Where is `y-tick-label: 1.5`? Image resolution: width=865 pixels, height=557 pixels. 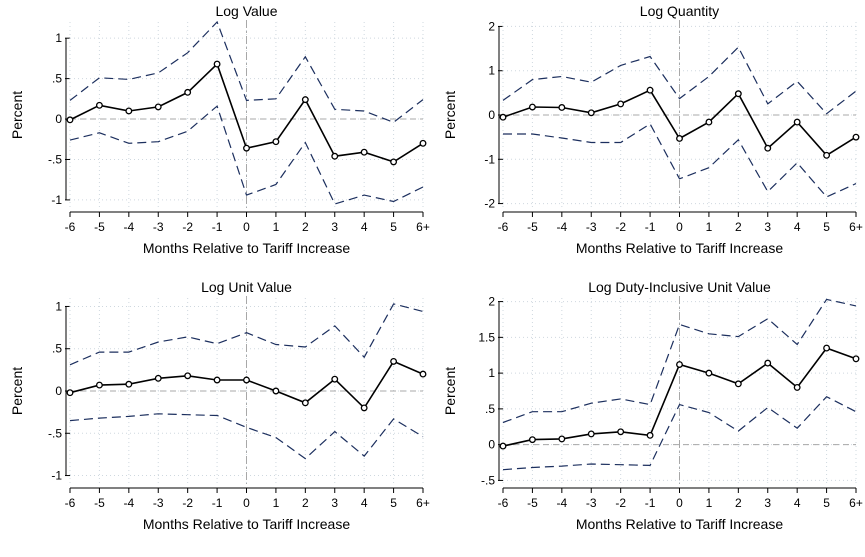 y-tick-label: 1.5 is located at coordinates (486, 337).